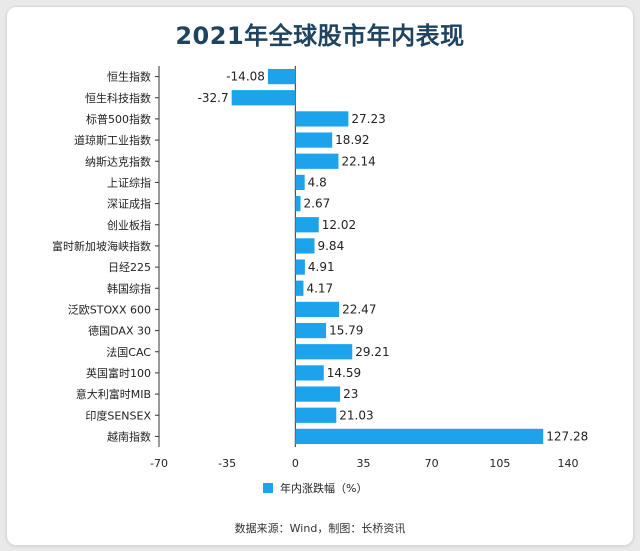 The height and width of the screenshot is (551, 640). What do you see at coordinates (372, 352) in the screenshot?
I see `value-label: 29.21` at bounding box center [372, 352].